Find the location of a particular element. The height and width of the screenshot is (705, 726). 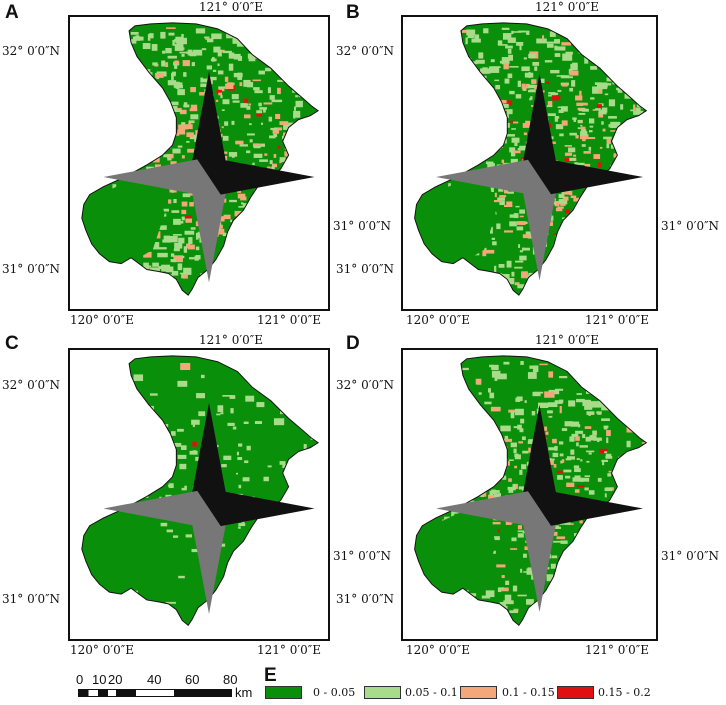

region-outline is located at coordinates (531, 491).